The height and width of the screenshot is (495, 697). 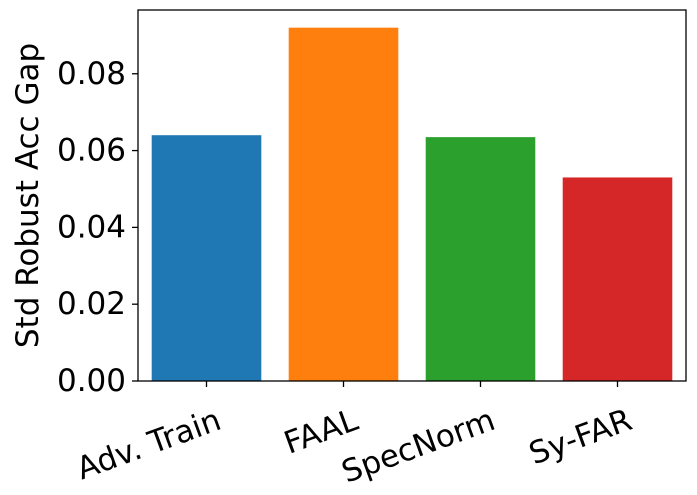 I want to click on y-tick-label: 0.06, so click(x=91, y=151).